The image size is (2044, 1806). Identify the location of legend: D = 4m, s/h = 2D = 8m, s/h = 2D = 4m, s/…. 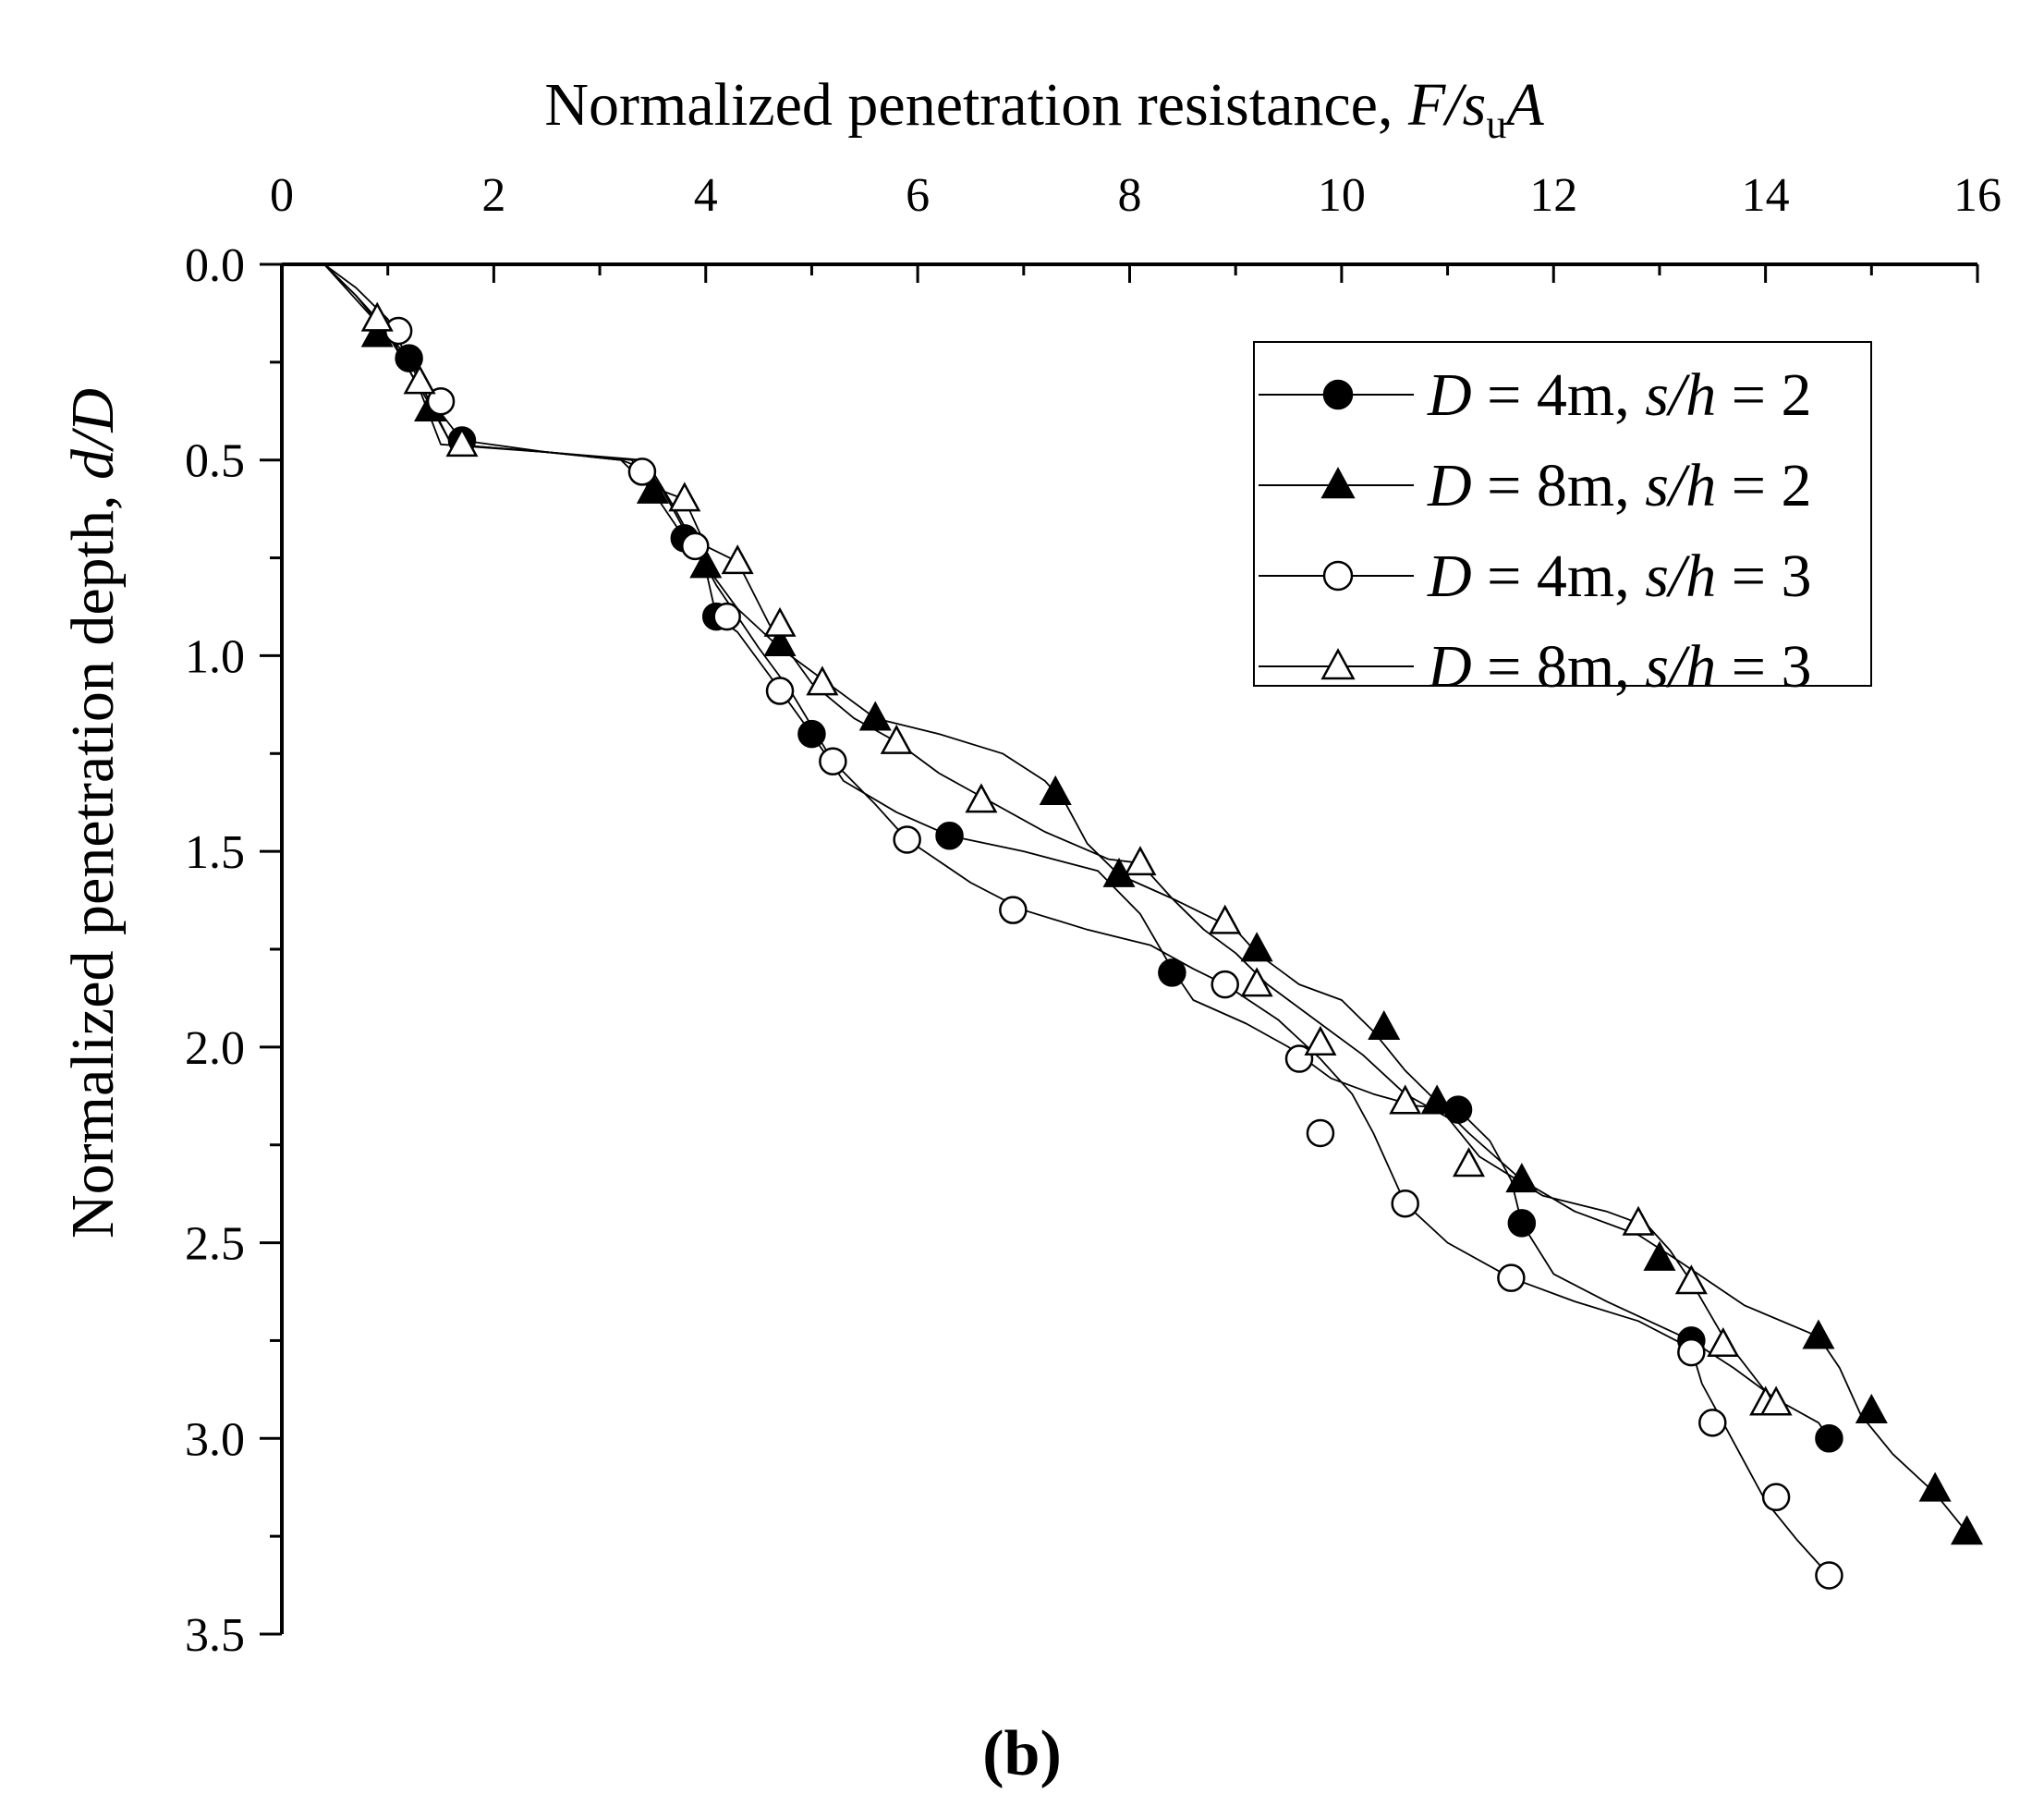
(1563, 521).